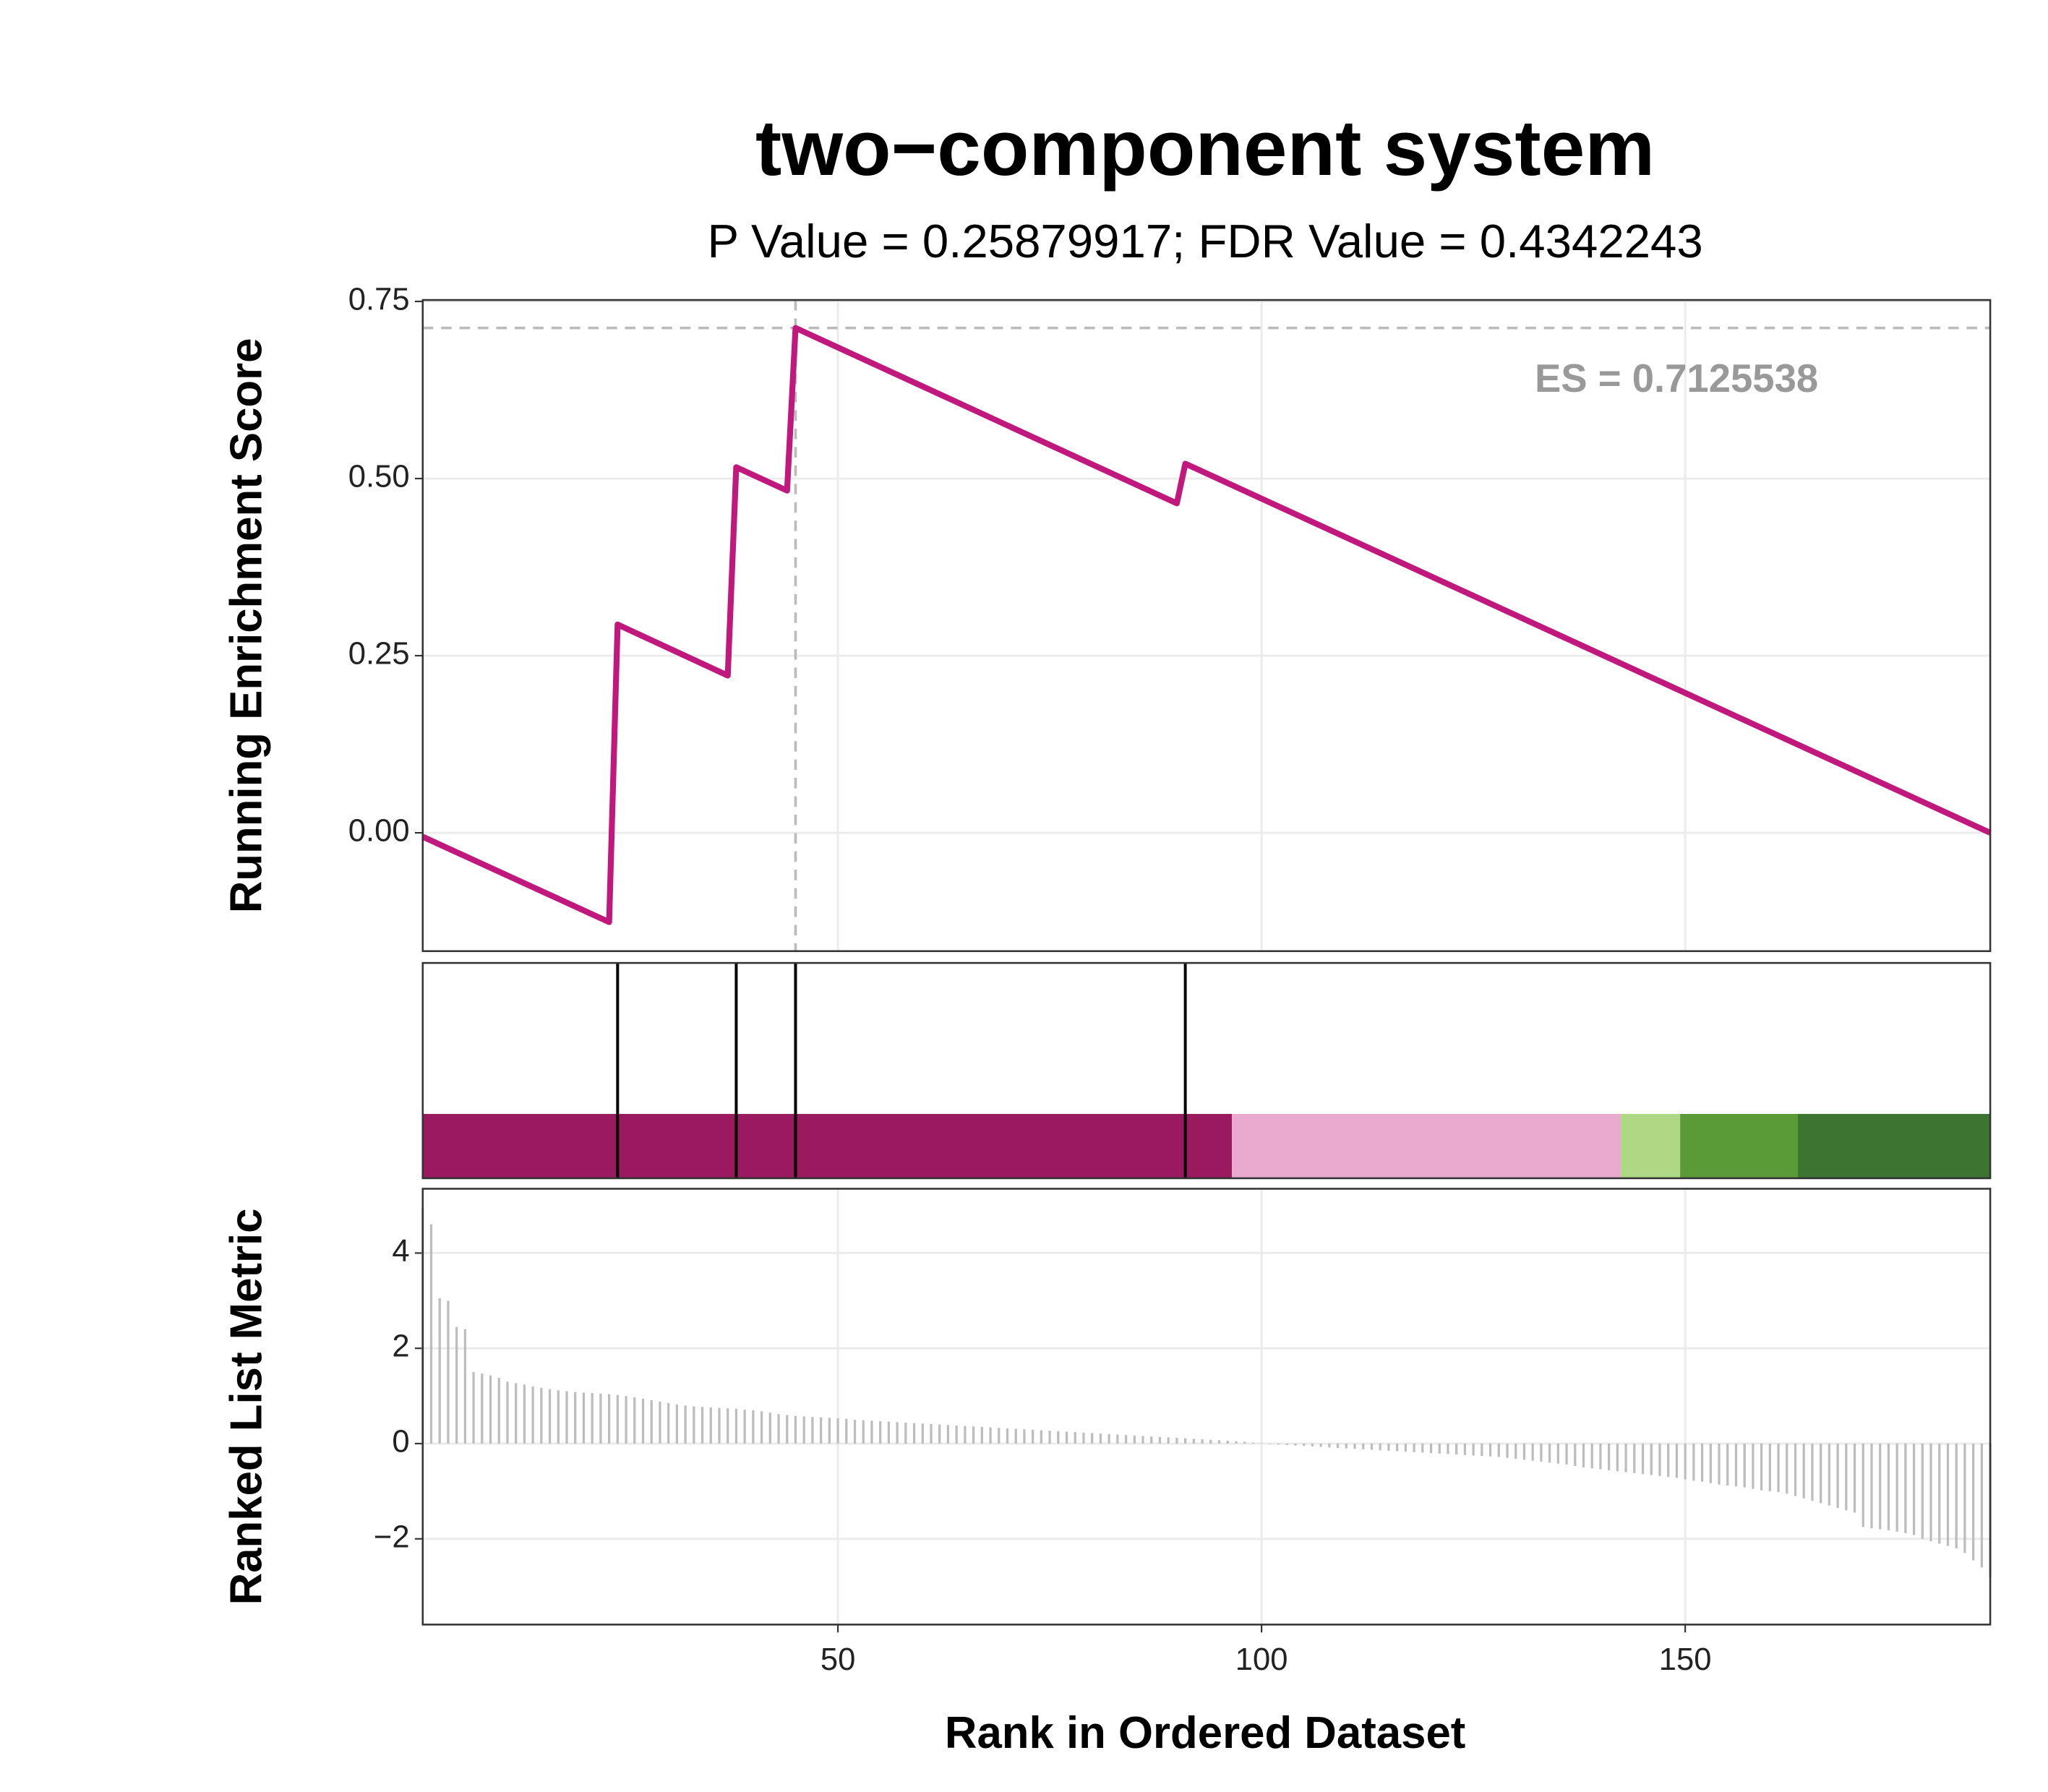  What do you see at coordinates (392, 1536) in the screenshot?
I see `y-tick-label: −2` at bounding box center [392, 1536].